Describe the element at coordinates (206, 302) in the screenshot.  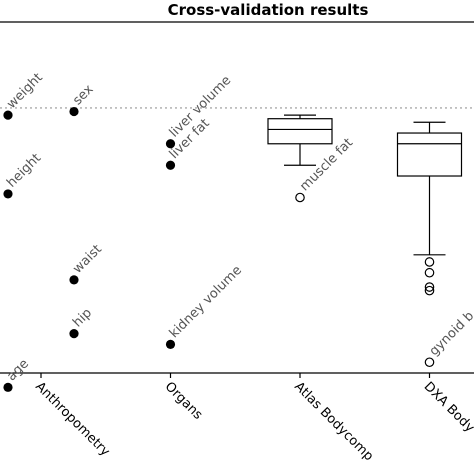
I see `point-label: kidney volume` at that location.